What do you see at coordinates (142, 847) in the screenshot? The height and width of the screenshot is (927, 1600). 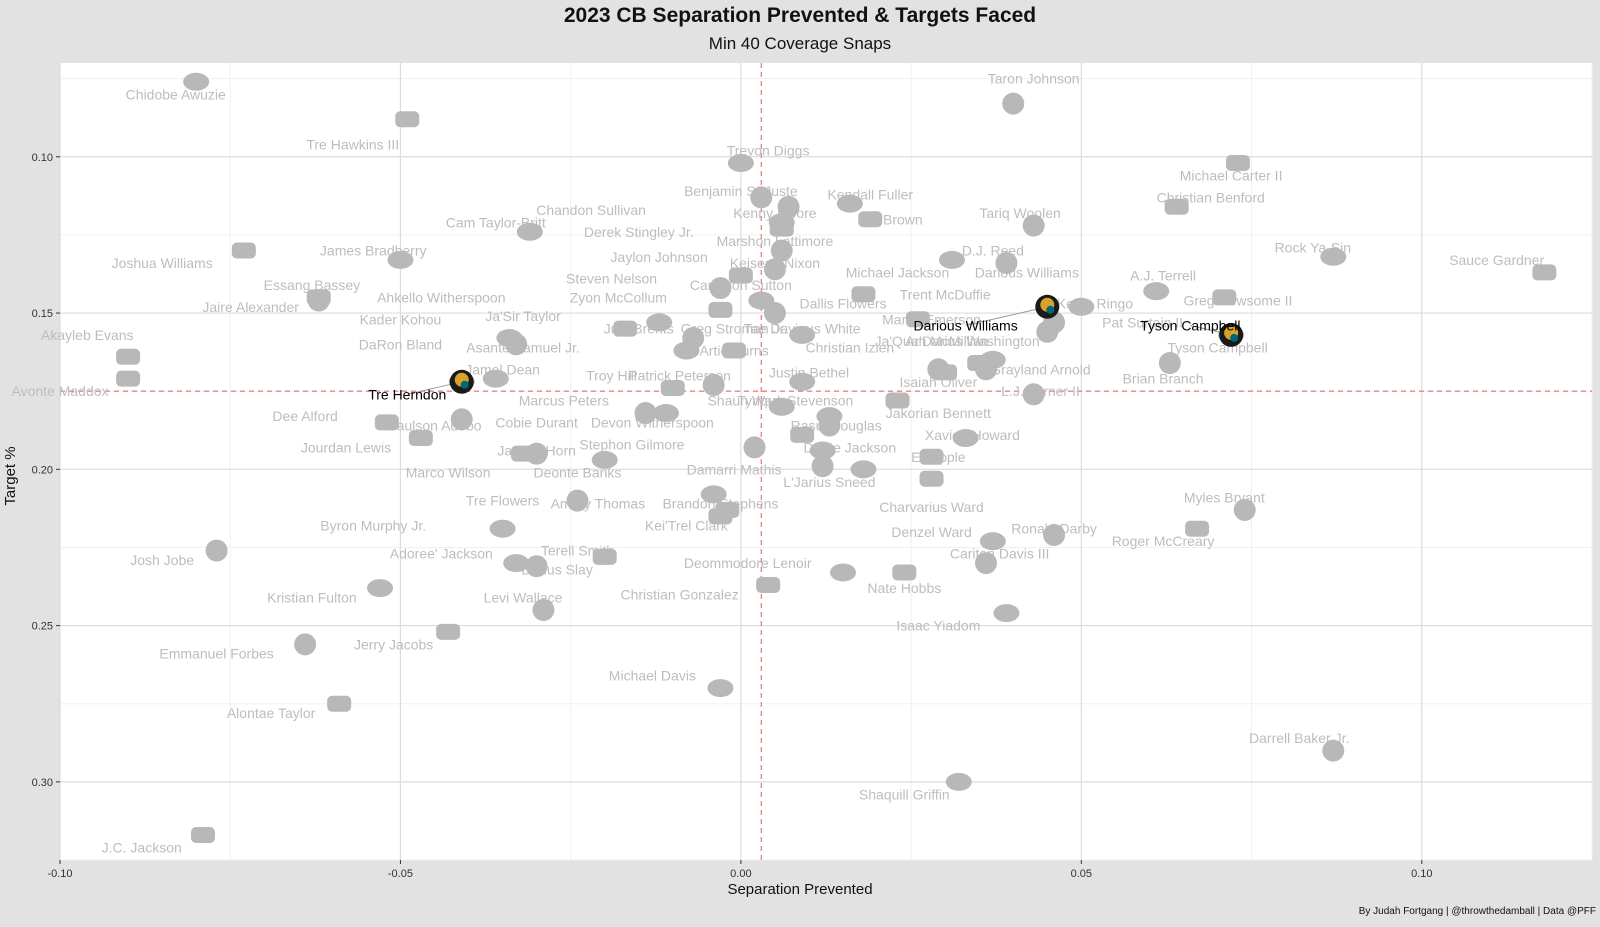 I see `point-label: J.C. Jackson` at bounding box center [142, 847].